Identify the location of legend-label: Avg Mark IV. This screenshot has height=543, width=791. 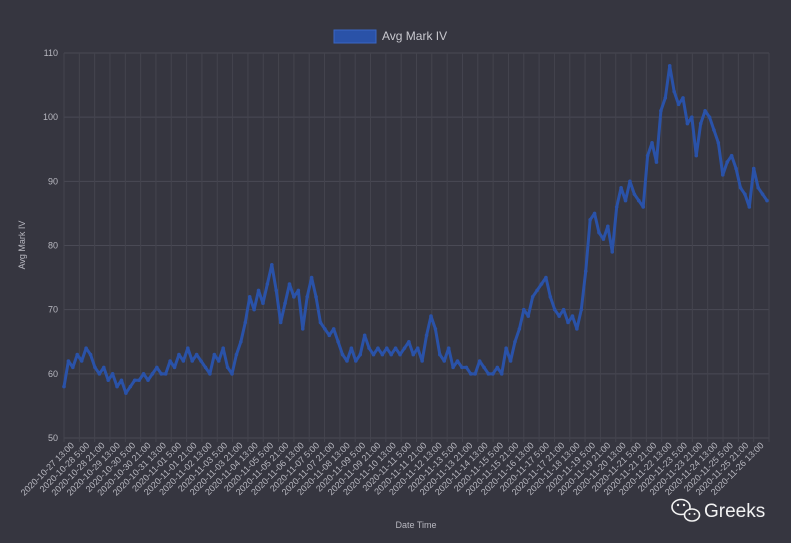
(414, 36).